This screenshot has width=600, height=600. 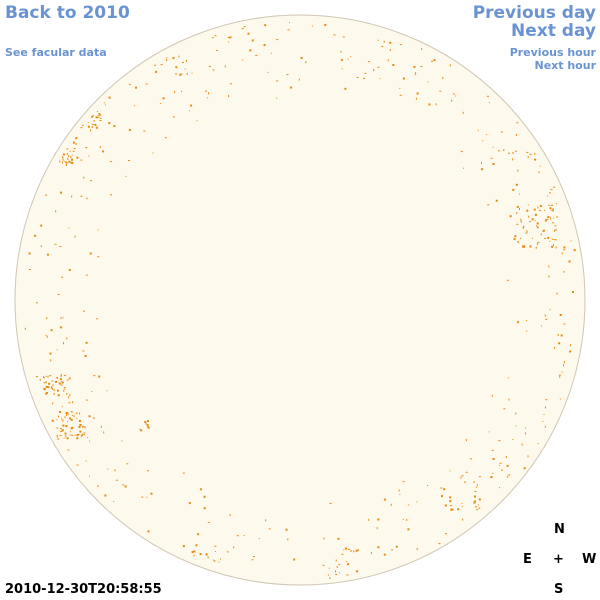 I want to click on back-to-year-link: Back to 2010, so click(x=67, y=13).